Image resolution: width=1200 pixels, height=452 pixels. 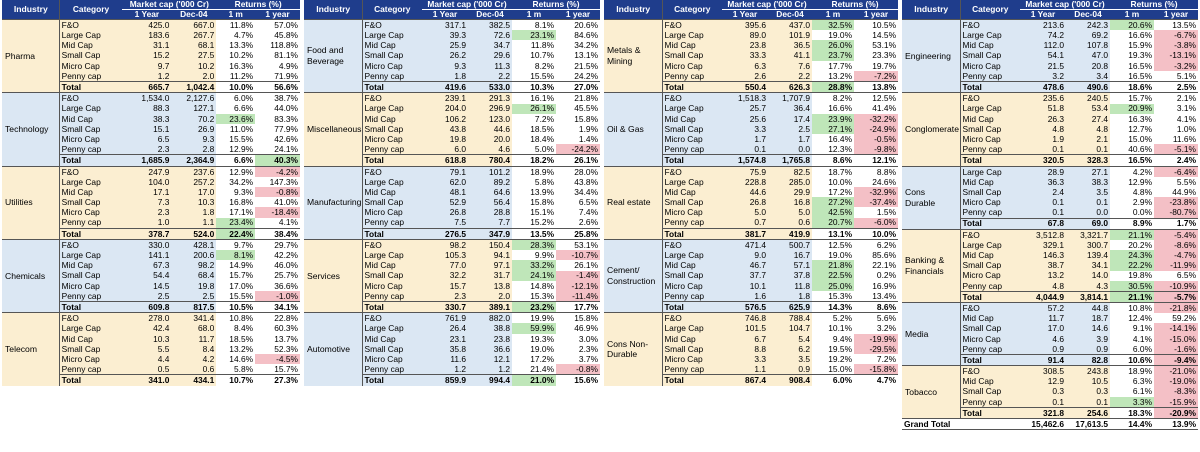 What do you see at coordinates (745, 118) in the screenshot?
I see `mcap-1-year-cell: 25.6` at bounding box center [745, 118].